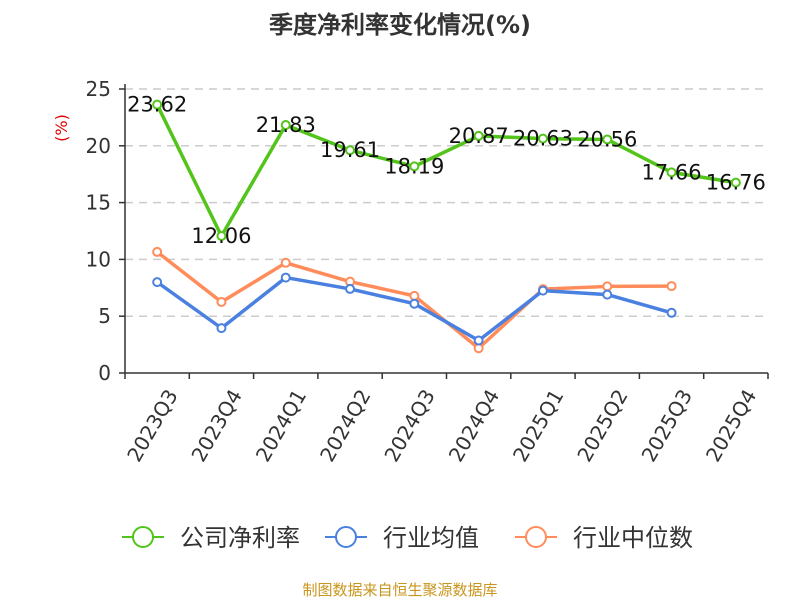  Describe the element at coordinates (602, 425) in the screenshot. I see `x-tick-label: 2025Q2` at that location.